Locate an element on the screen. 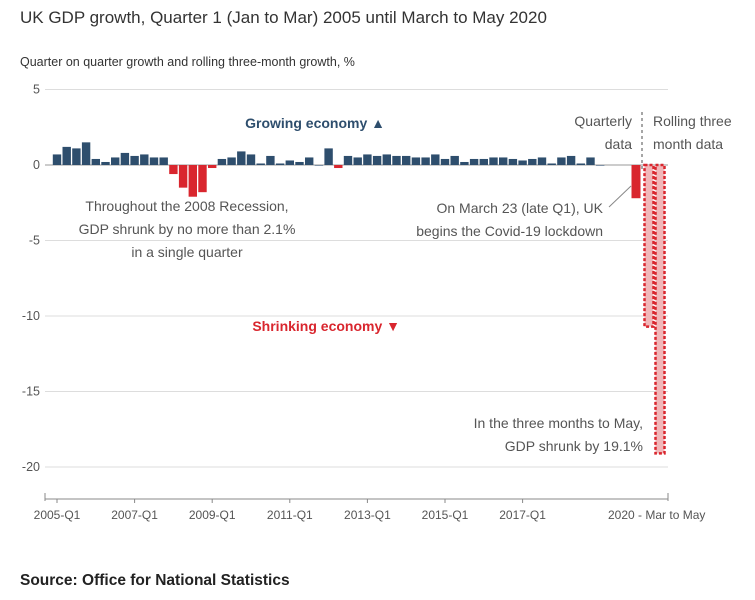 The image size is (755, 600). annotation-lockdown: begins the Covid-19 lockdown is located at coordinates (509, 231).